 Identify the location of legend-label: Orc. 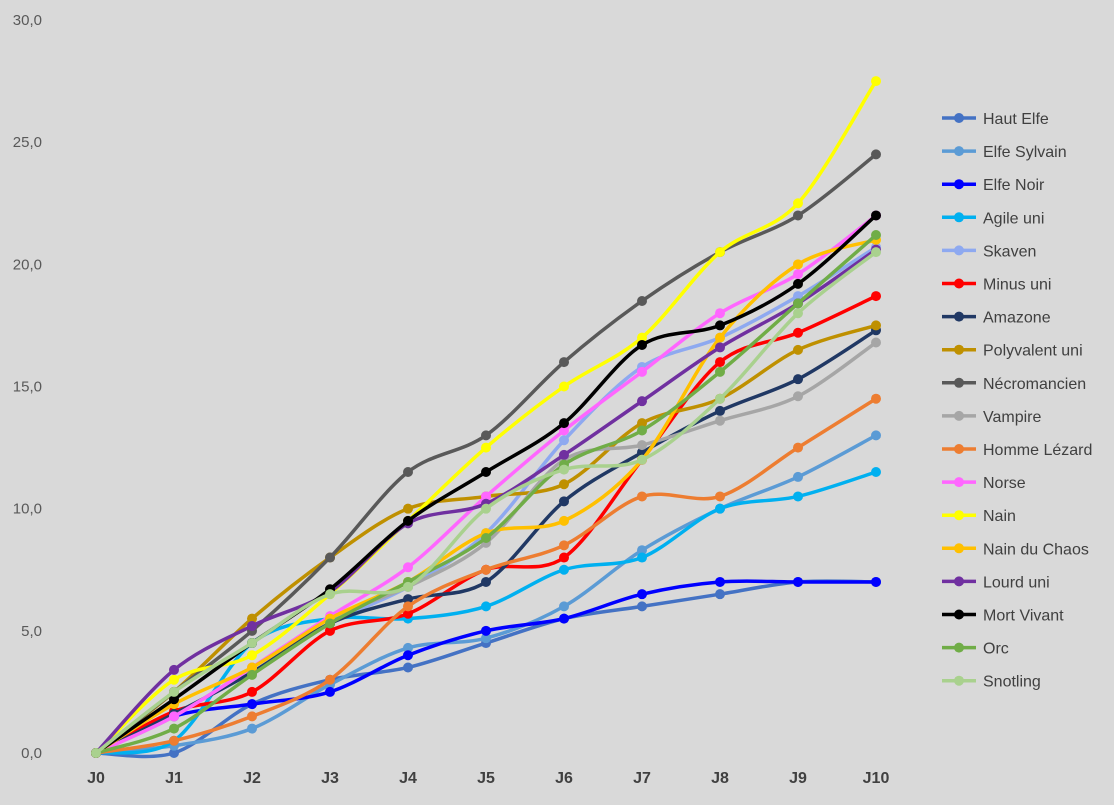
(996, 649).